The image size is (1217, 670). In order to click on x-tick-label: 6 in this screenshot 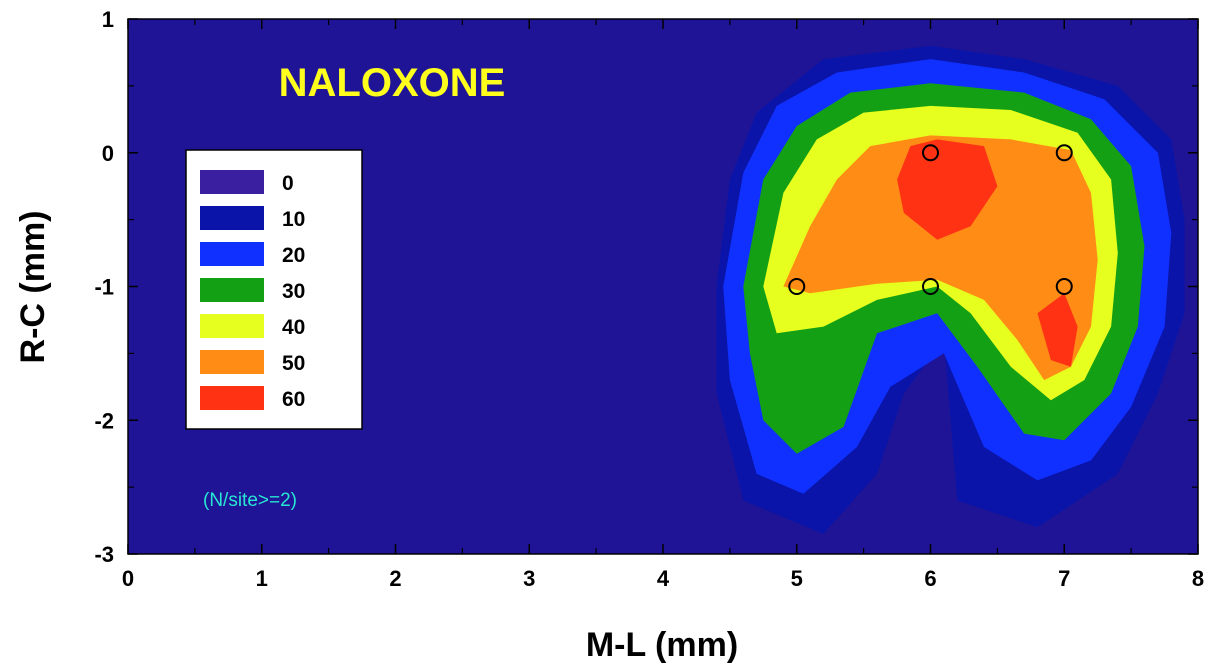, I will do `click(930, 578)`.